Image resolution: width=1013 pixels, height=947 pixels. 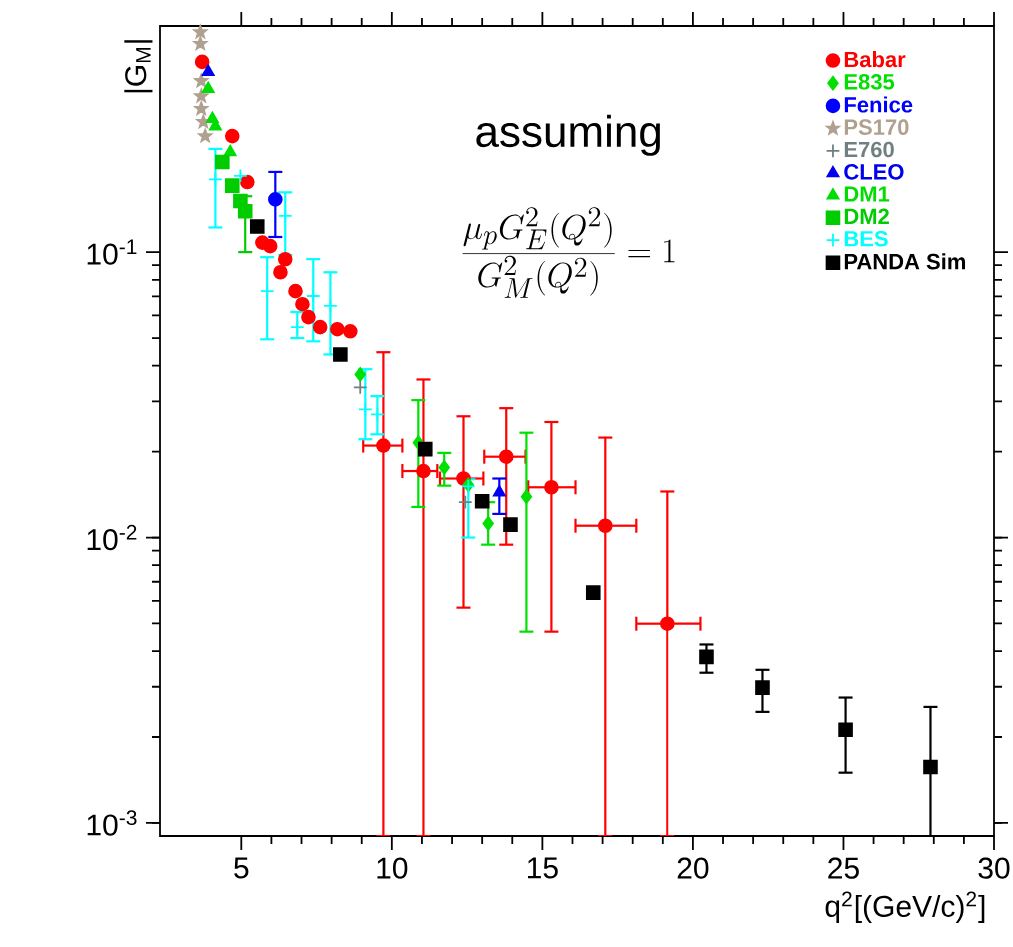 I want to click on annotation: $\frac{\mu_{p}G_{E}^{2}(Q^{2})}{G_{M}^{2}(Q^{2})}=1$, so click(x=568, y=252).